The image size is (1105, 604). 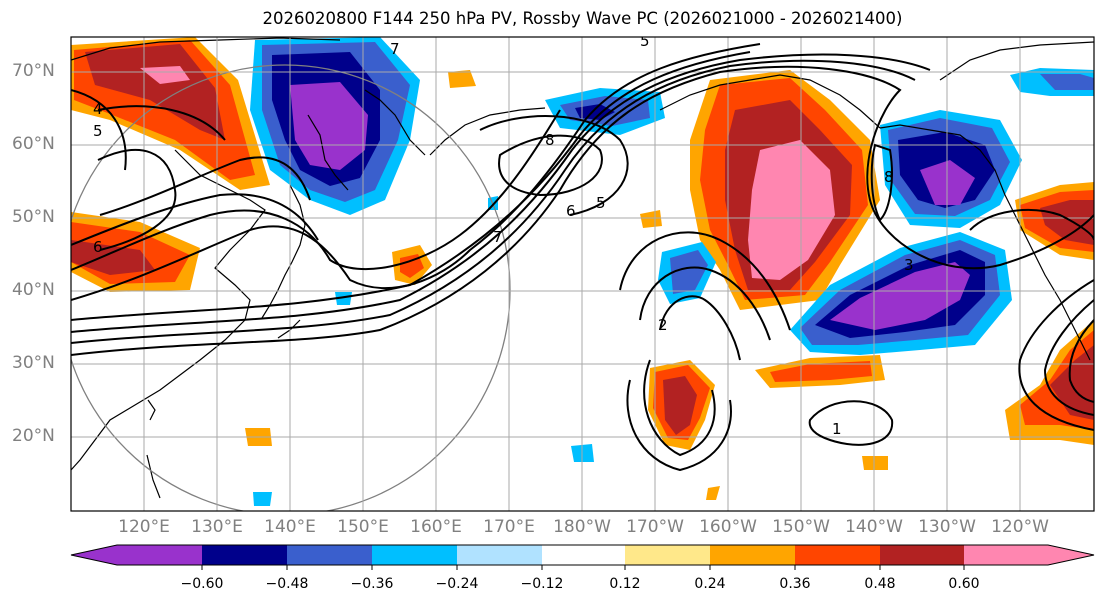 I want to click on colorbar-tick-label: 0.24, so click(x=710, y=584).